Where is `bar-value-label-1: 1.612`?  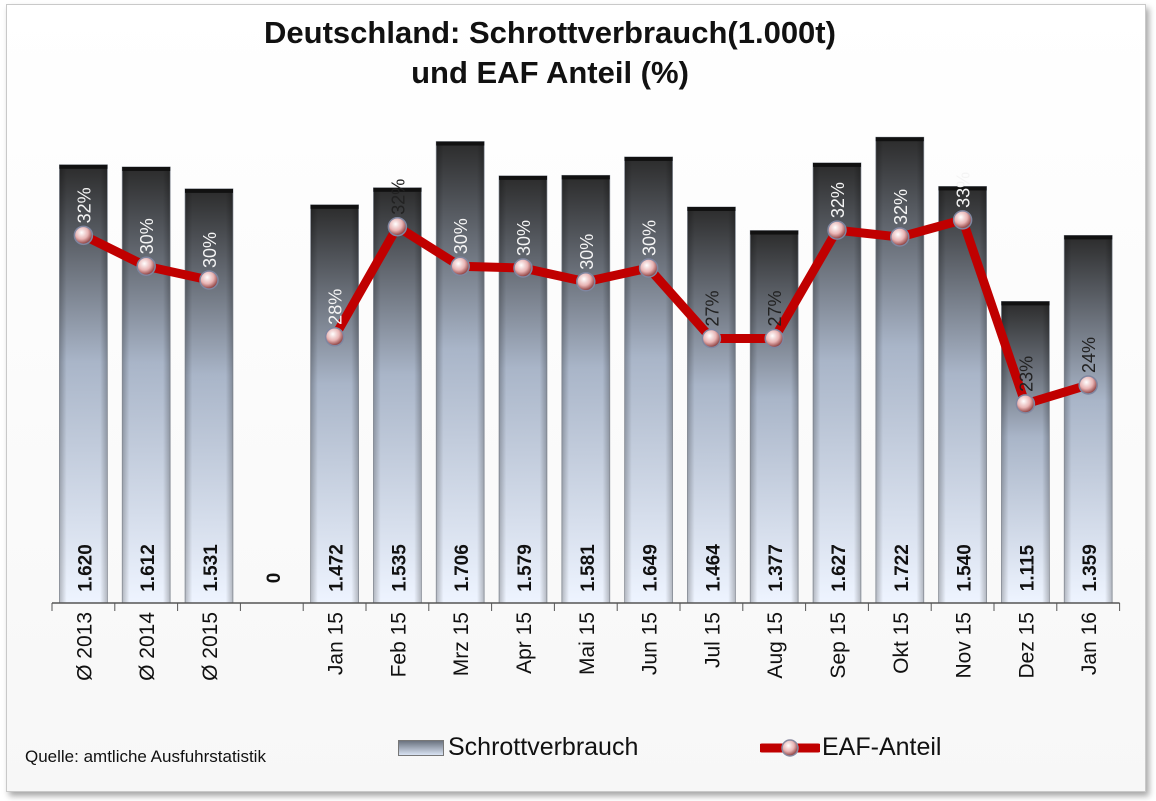 bar-value-label-1: 1.612 is located at coordinates (148, 568).